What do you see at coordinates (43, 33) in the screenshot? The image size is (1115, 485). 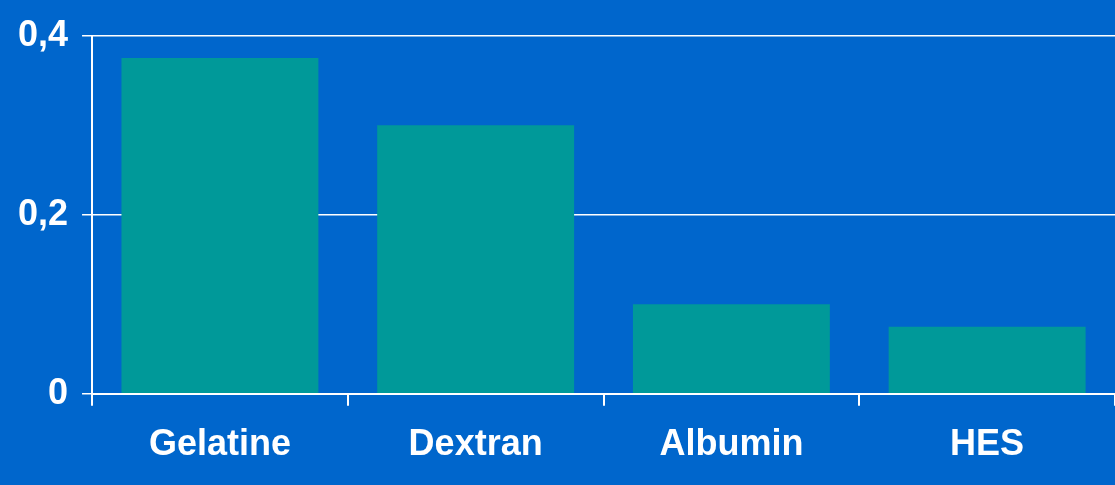 I see `y-tick-label: 0,4` at bounding box center [43, 33].